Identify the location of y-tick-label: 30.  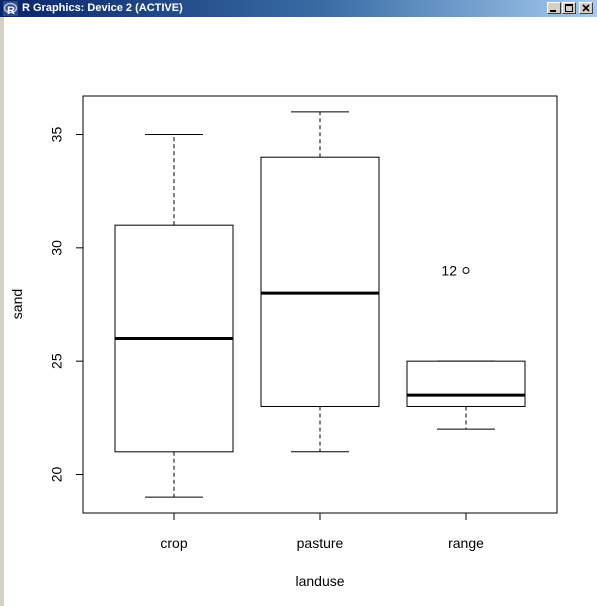
(57, 248).